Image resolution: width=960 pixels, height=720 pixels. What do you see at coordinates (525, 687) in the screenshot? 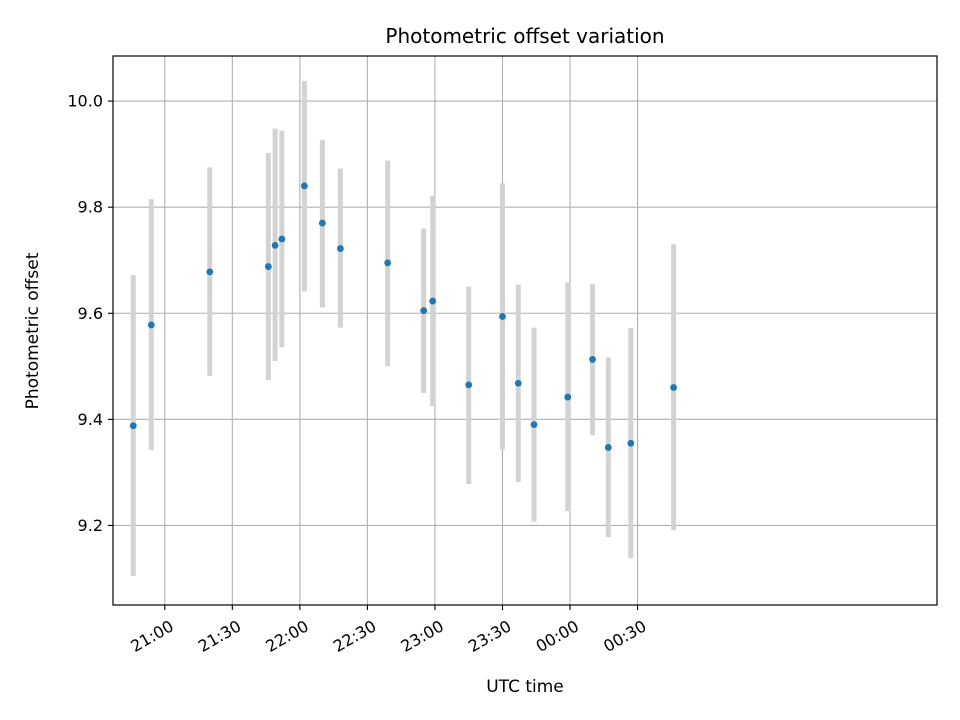
I see `x-axis-title: UTC time` at bounding box center [525, 687].